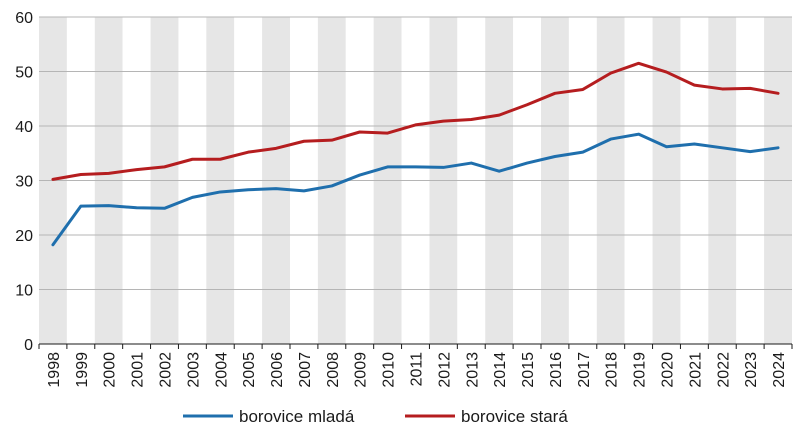 The height and width of the screenshot is (429, 800). Describe the element at coordinates (249, 370) in the screenshot. I see `x-tick-label-2005: 2005` at that location.